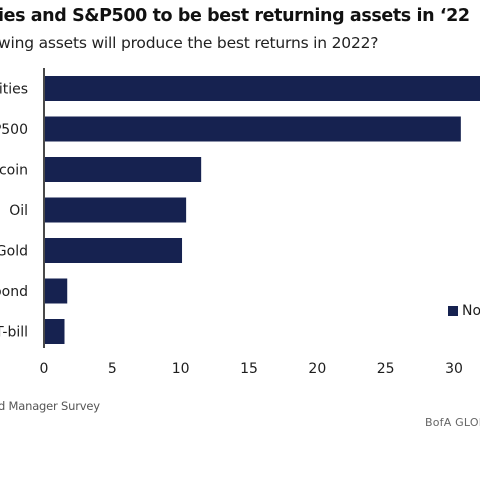 The width and height of the screenshot is (480, 480). What do you see at coordinates (452, 422) in the screenshot?
I see `brand-label: BofA GLOB` at bounding box center [452, 422].